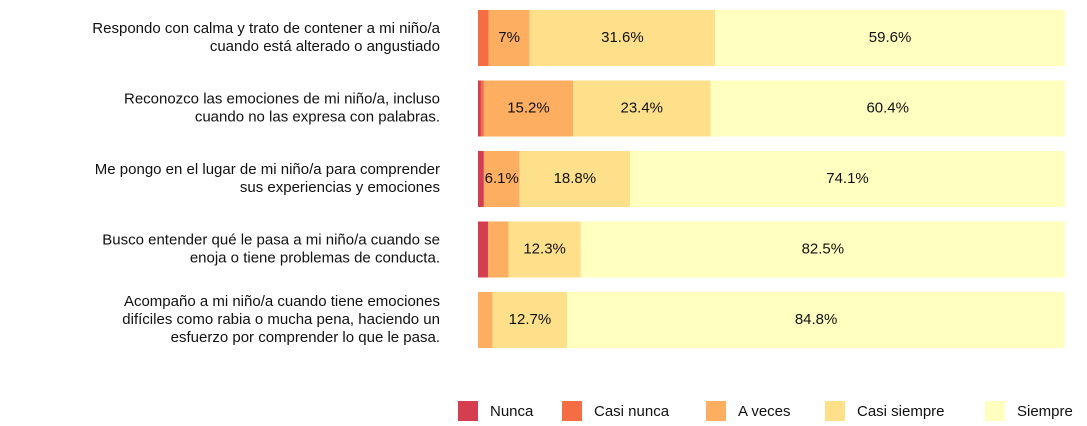  I want to click on value-label: 6.1%, so click(502, 178).